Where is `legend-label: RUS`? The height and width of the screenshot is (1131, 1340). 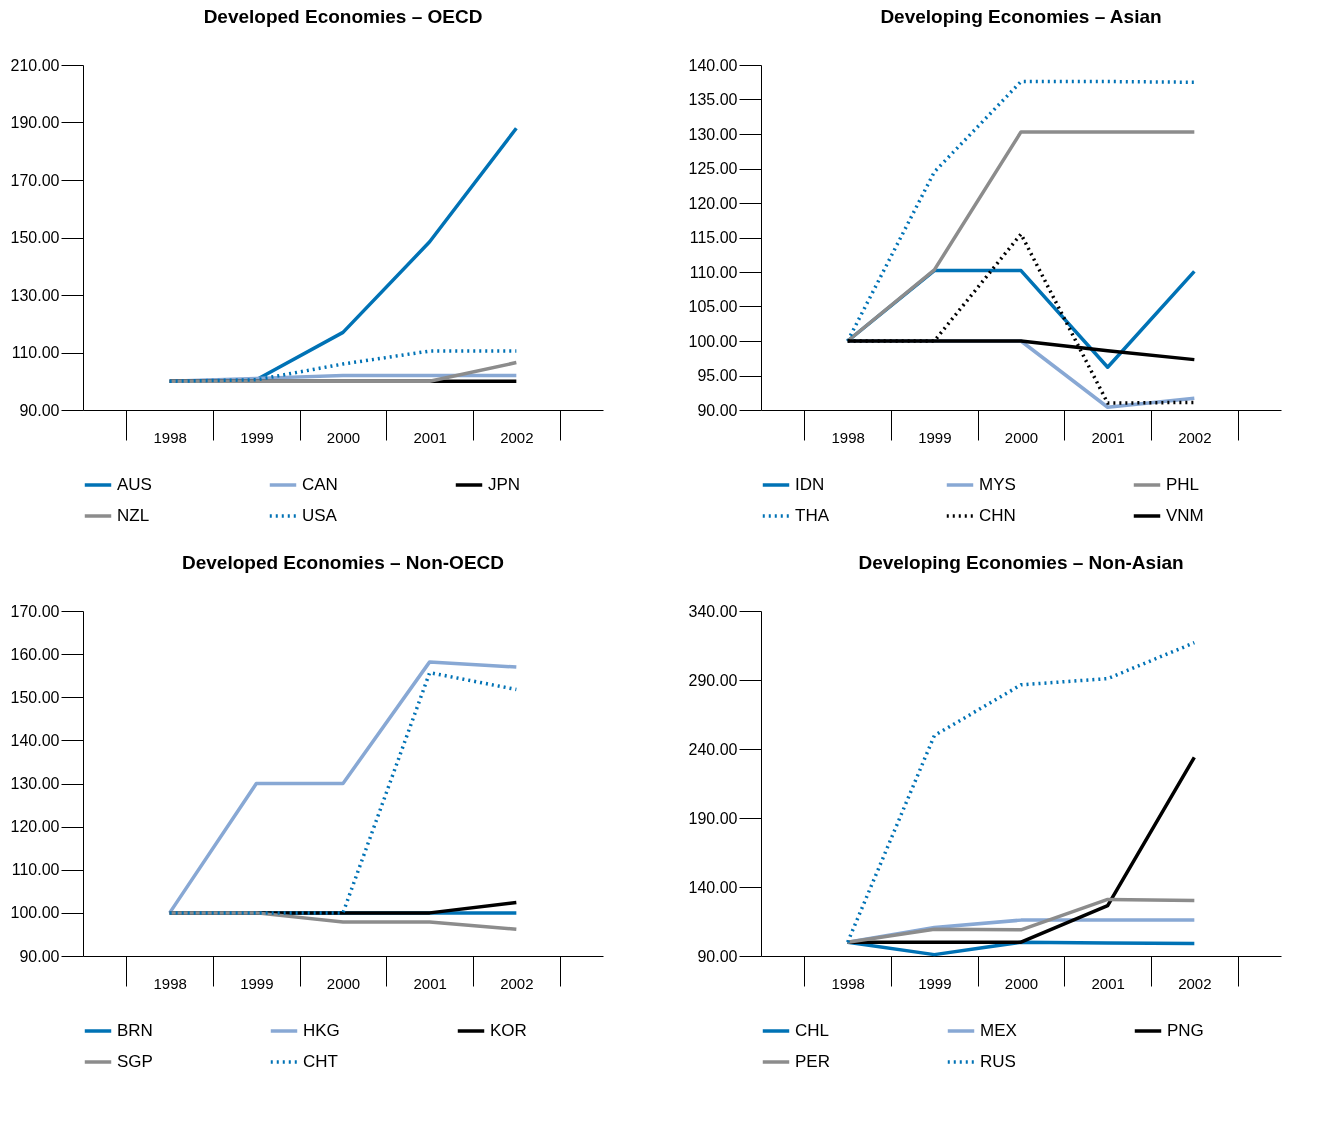
legend-label: RUS is located at coordinates (998, 1061).